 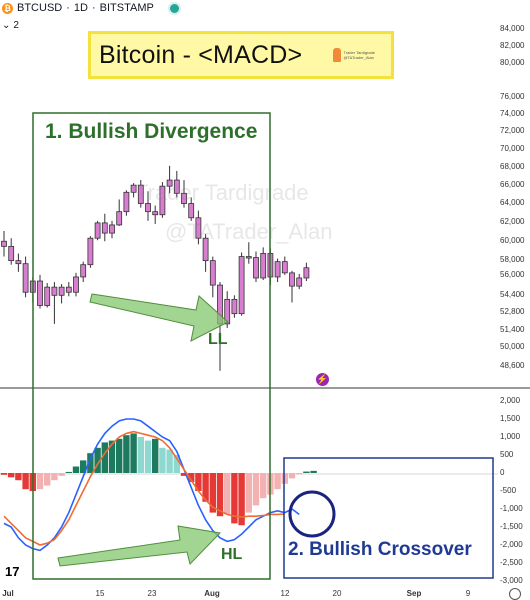 What do you see at coordinates (322, 379) in the screenshot?
I see `lightning-icon: ⚡` at bounding box center [322, 379].